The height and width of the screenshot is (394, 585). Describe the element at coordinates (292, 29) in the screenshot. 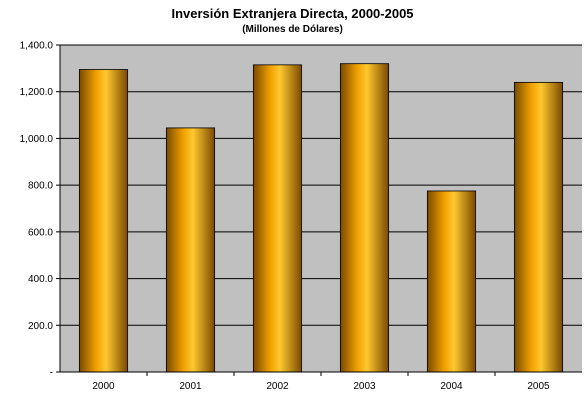

I see `chart-subtitle: (Millones de Dólares)` at that location.